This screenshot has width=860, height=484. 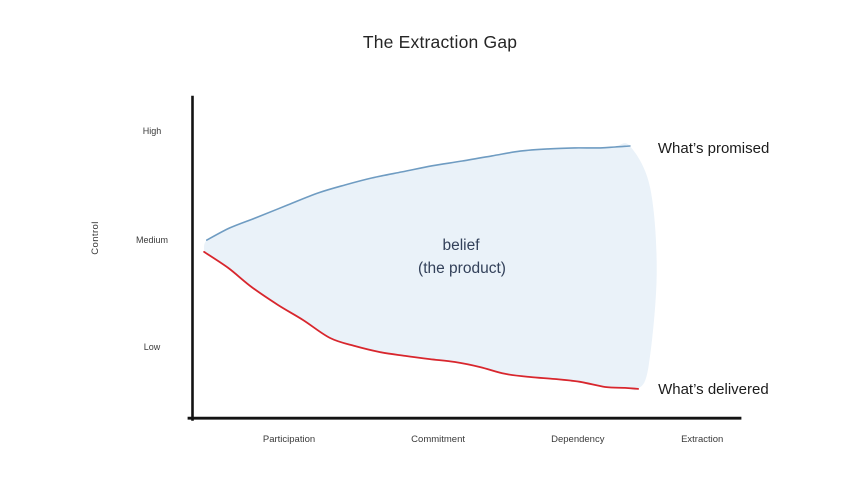 What do you see at coordinates (152, 347) in the screenshot?
I see `y-tick-low: Low` at bounding box center [152, 347].